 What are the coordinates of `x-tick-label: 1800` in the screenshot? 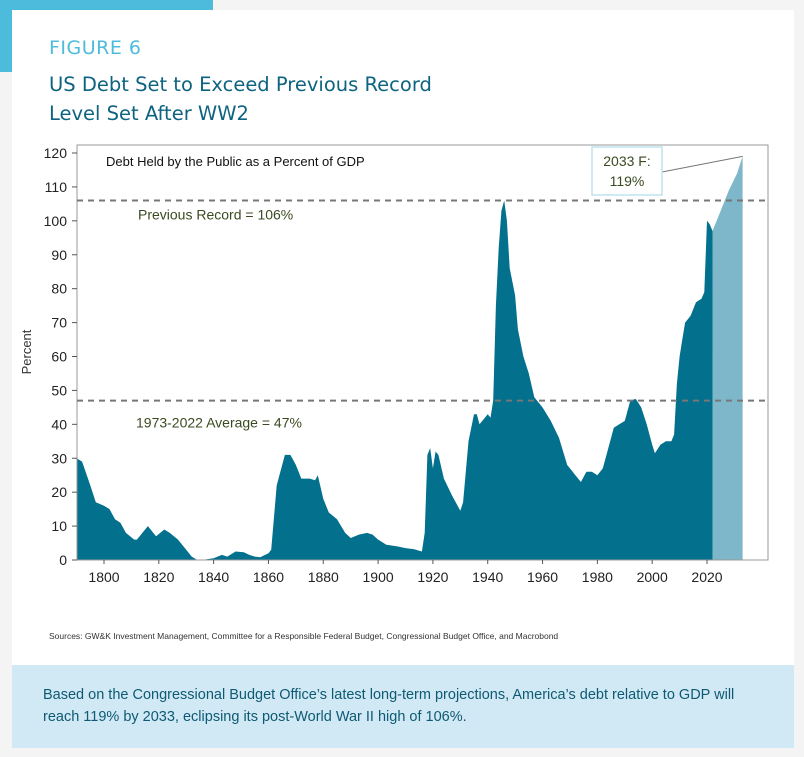 It's located at (103, 577).